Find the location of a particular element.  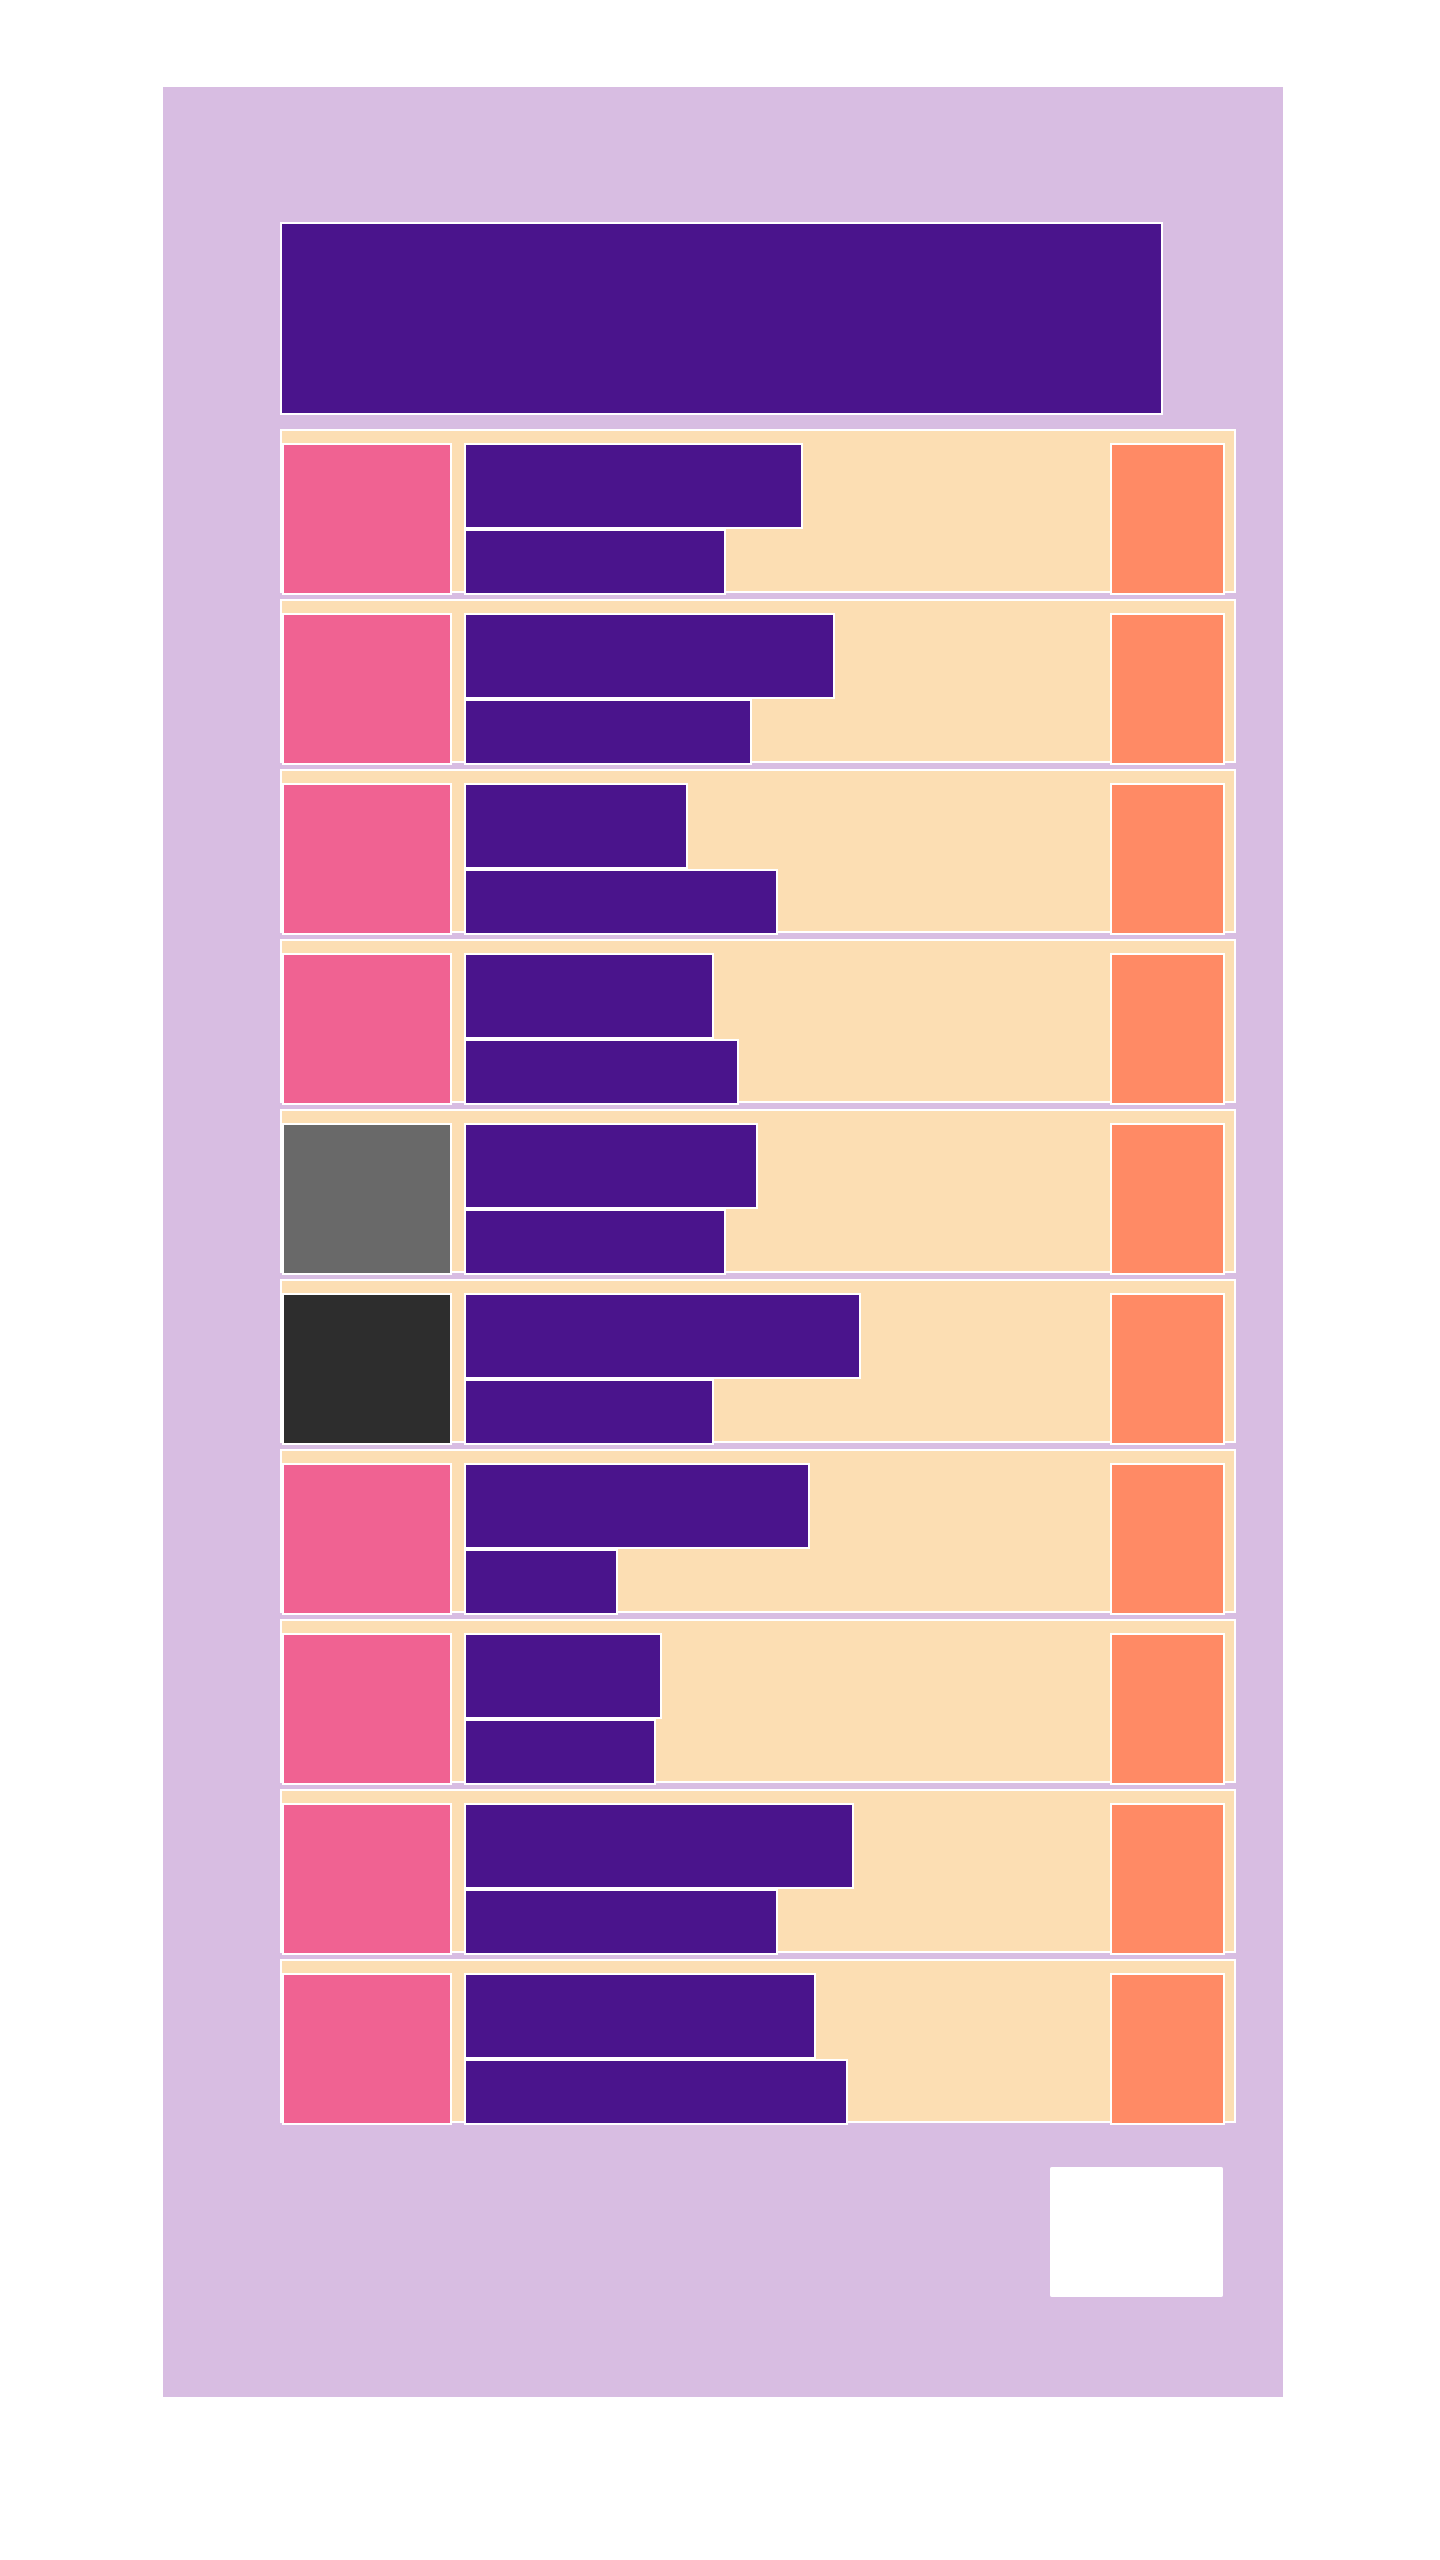

footer-button is located at coordinates (1136, 2232).